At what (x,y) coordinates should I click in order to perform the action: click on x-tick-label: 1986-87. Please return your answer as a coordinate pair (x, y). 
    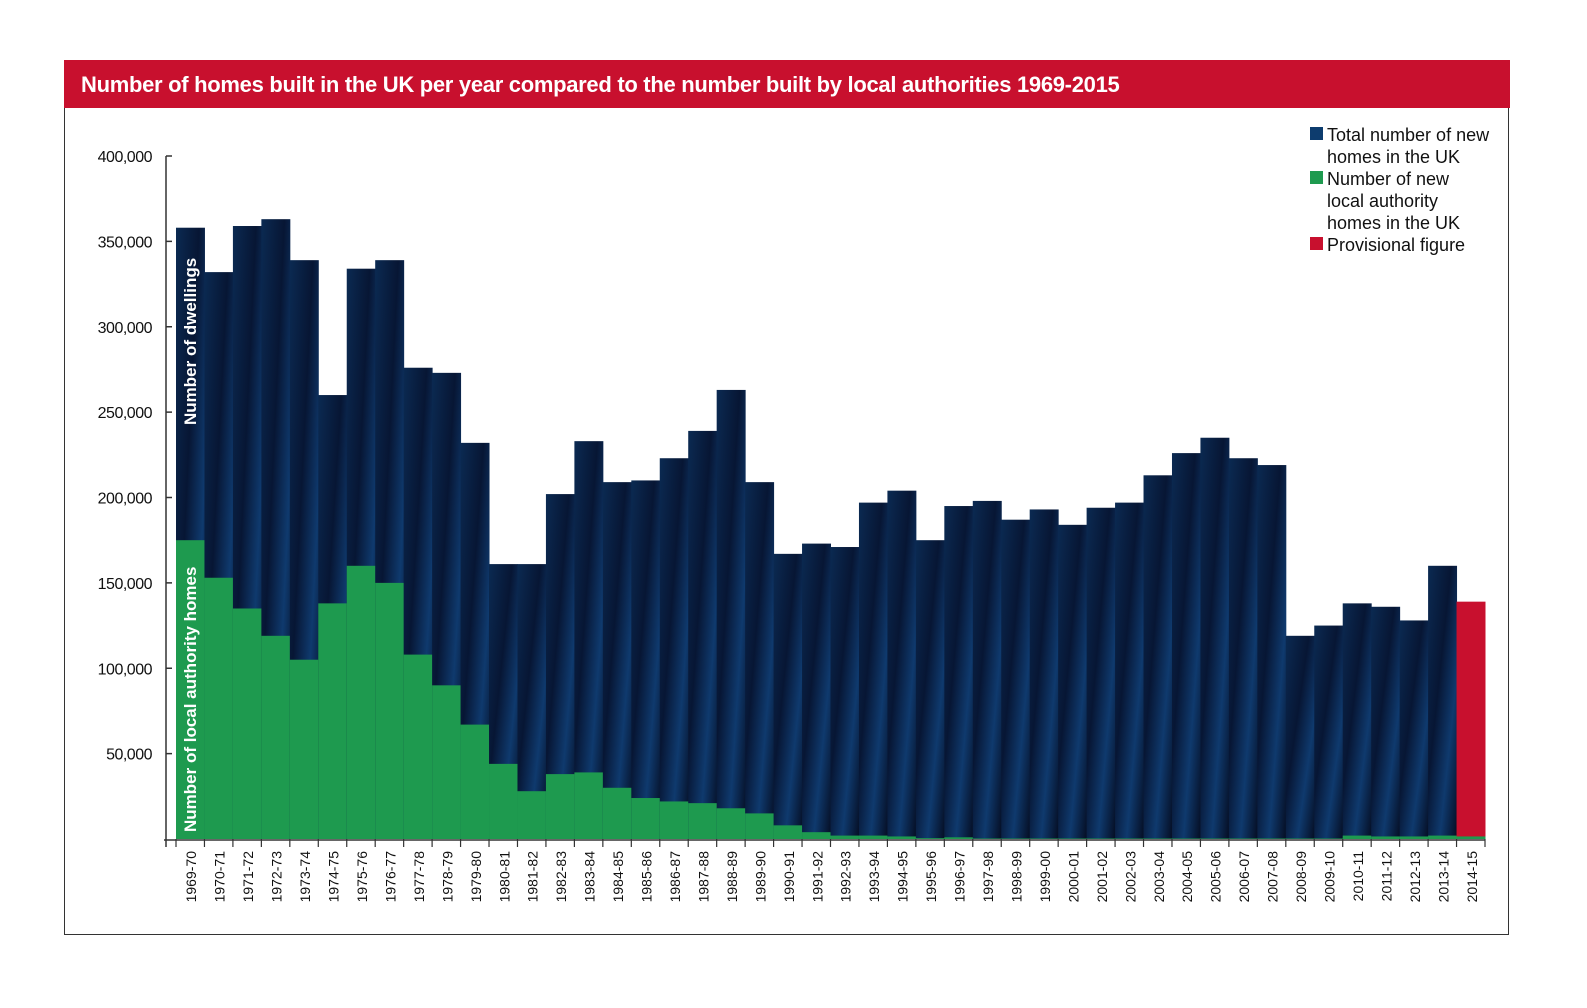
    Looking at the image, I should click on (675, 877).